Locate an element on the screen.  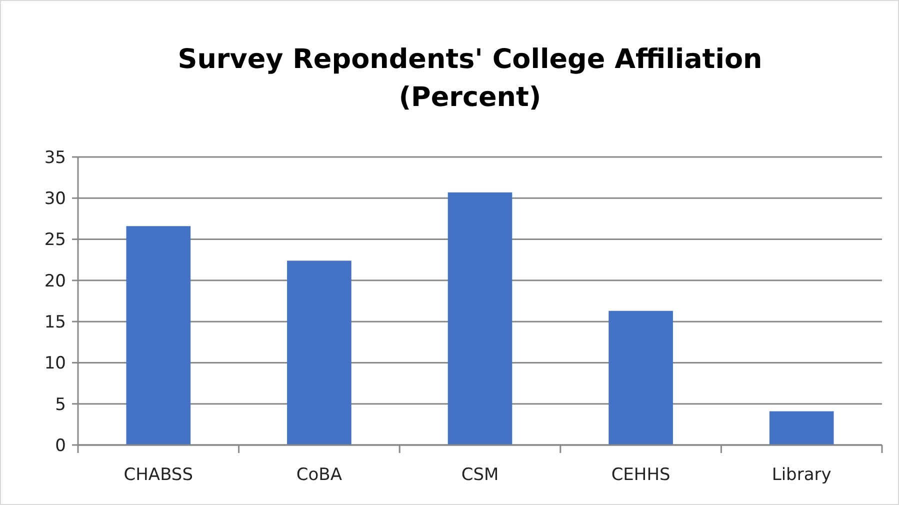
y-tick-label: 10 is located at coordinates (55, 364).